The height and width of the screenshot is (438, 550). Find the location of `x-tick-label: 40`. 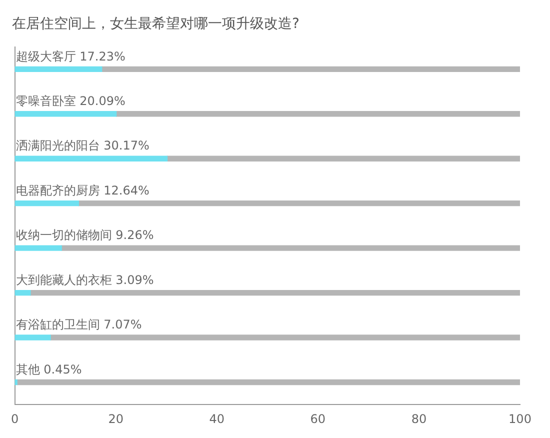

x-tick-label: 40 is located at coordinates (217, 419).